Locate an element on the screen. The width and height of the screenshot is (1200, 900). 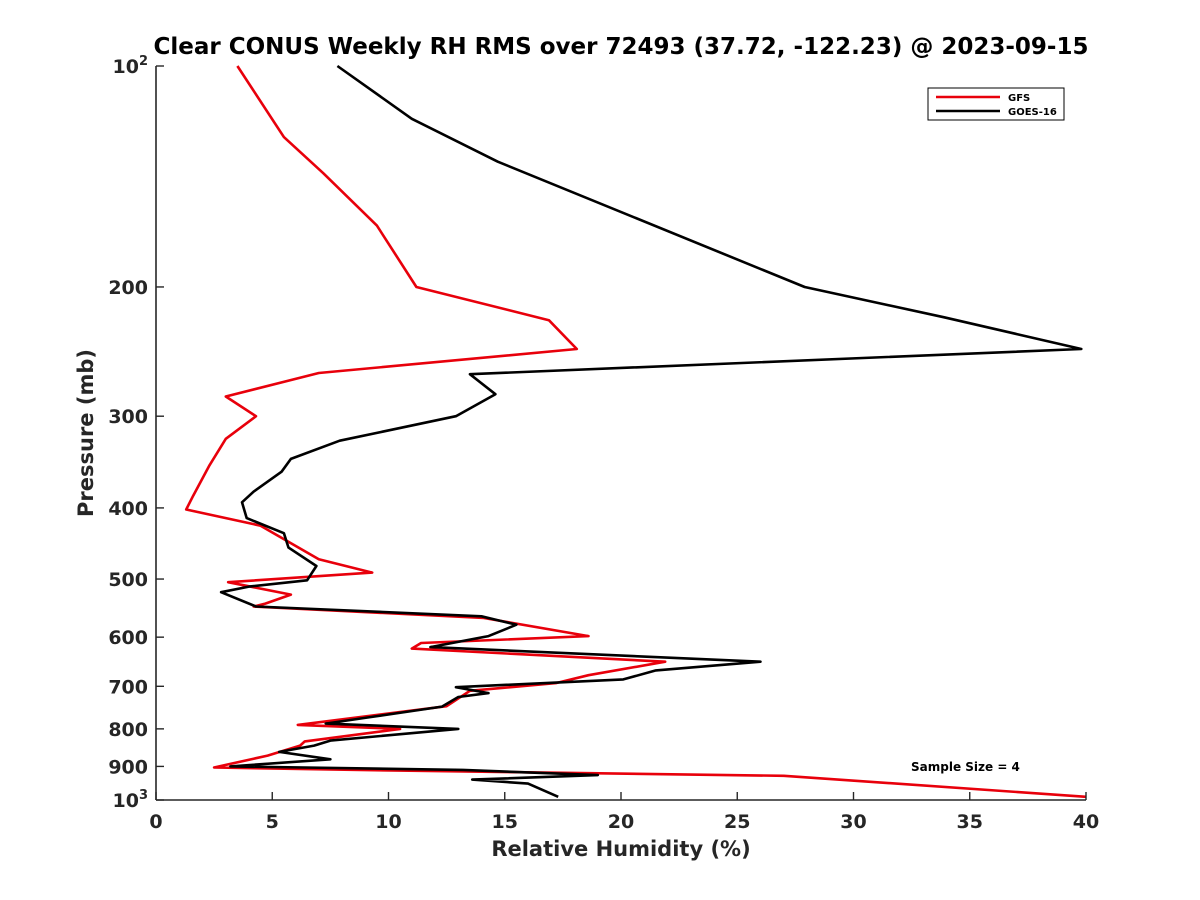
y-tick-label: 700 is located at coordinates (128, 687).